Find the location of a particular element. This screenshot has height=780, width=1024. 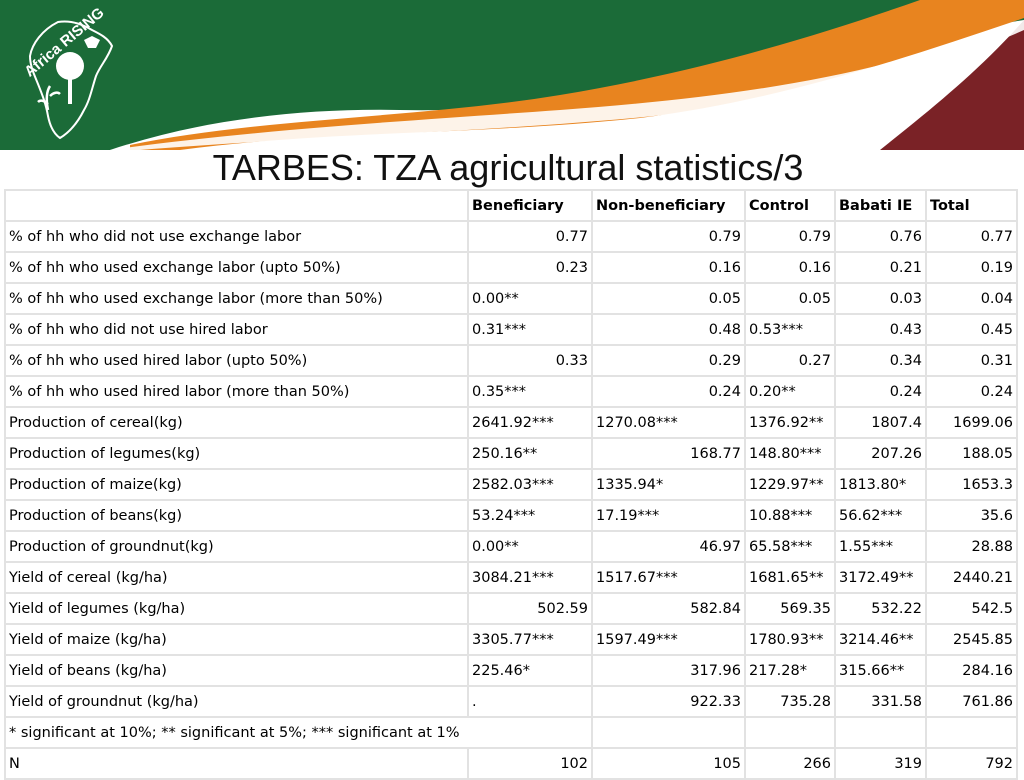

table-cell: 0.04 is located at coordinates (971, 298).